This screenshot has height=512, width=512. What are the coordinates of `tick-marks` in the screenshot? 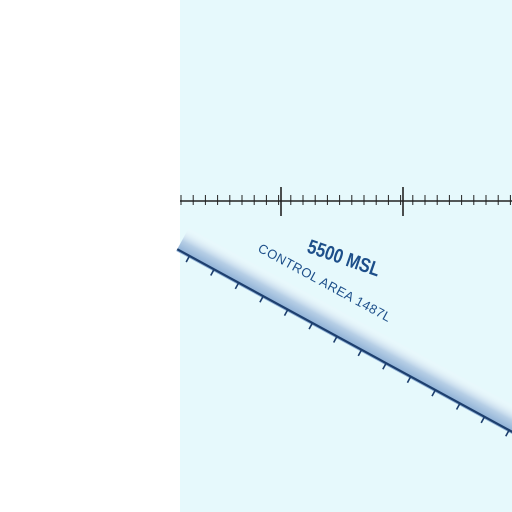 It's located at (345, 200).